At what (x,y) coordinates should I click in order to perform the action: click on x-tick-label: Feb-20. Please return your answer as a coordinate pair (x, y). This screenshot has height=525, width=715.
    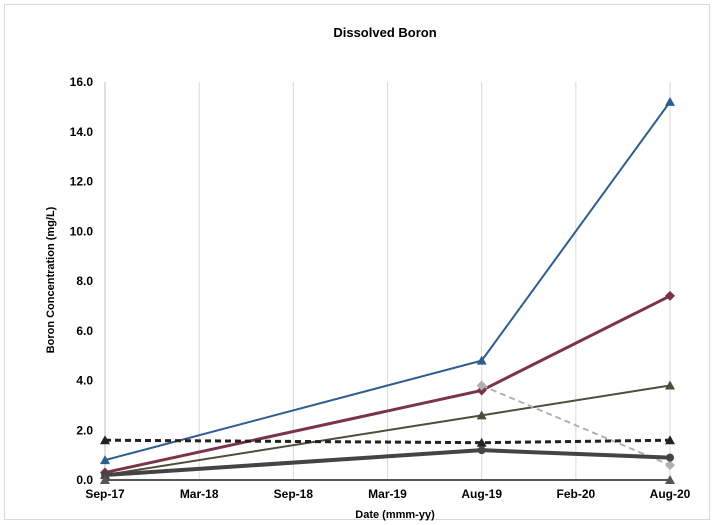
    Looking at the image, I should click on (575, 494).